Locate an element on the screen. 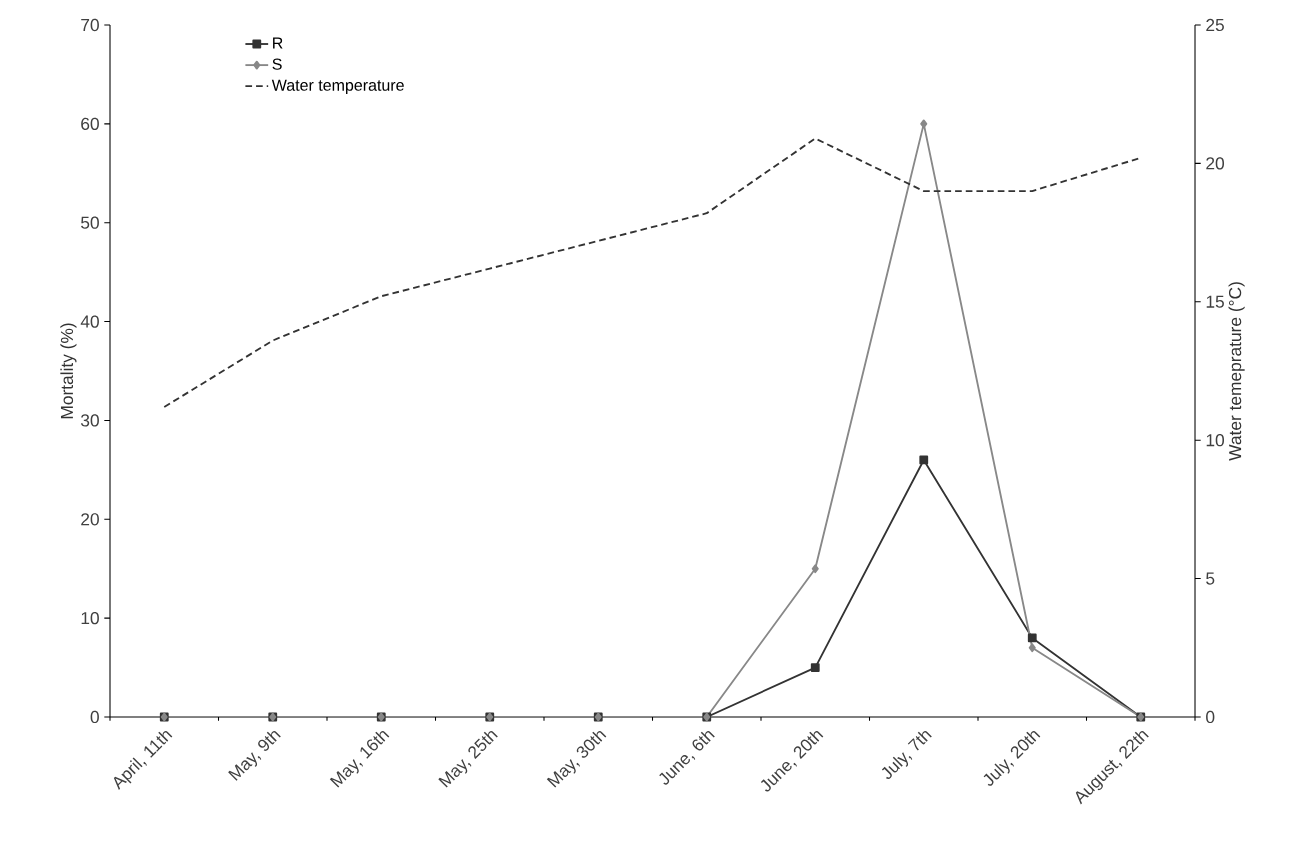 This screenshot has height=859, width=1290. y2-axis-title: Water temeprature (°C) is located at coordinates (1236, 371).